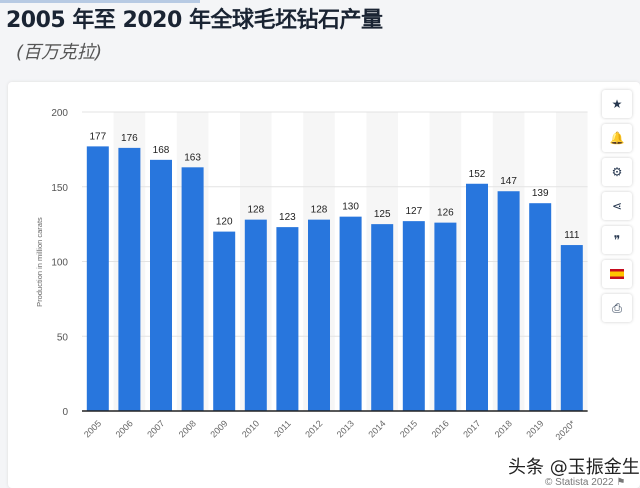 This screenshot has width=640, height=488. I want to click on data-label: 168, so click(161, 150).